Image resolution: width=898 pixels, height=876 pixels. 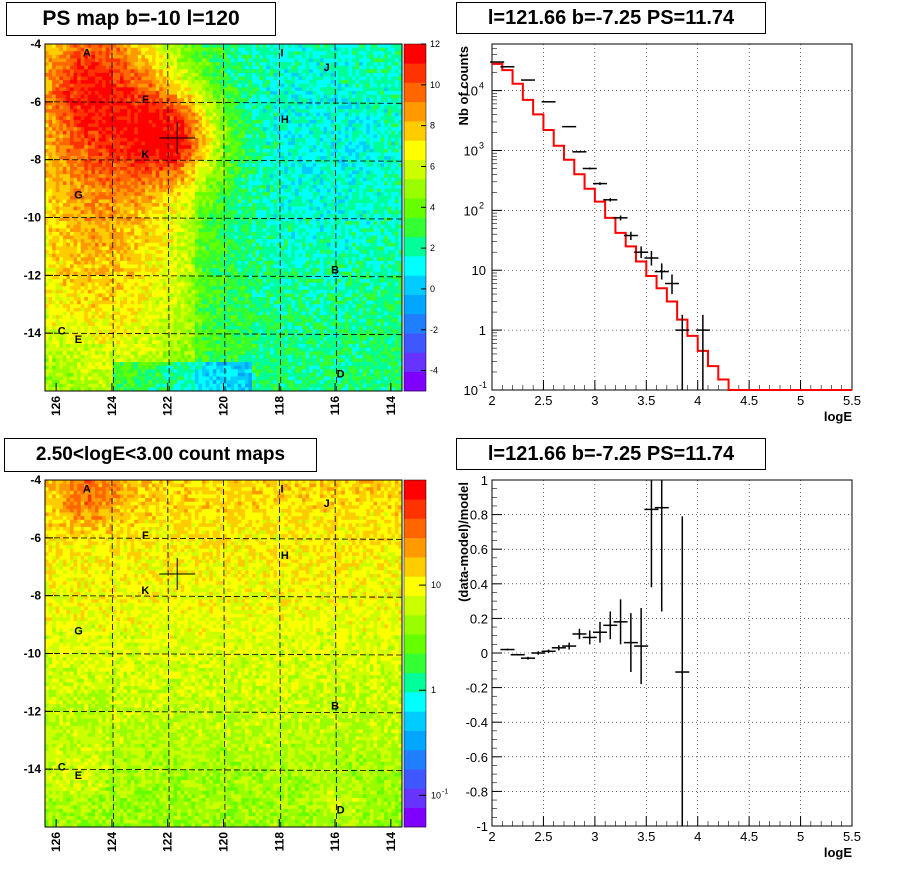 I want to click on residual-y-tick-label: 0.8, so click(x=479, y=515).